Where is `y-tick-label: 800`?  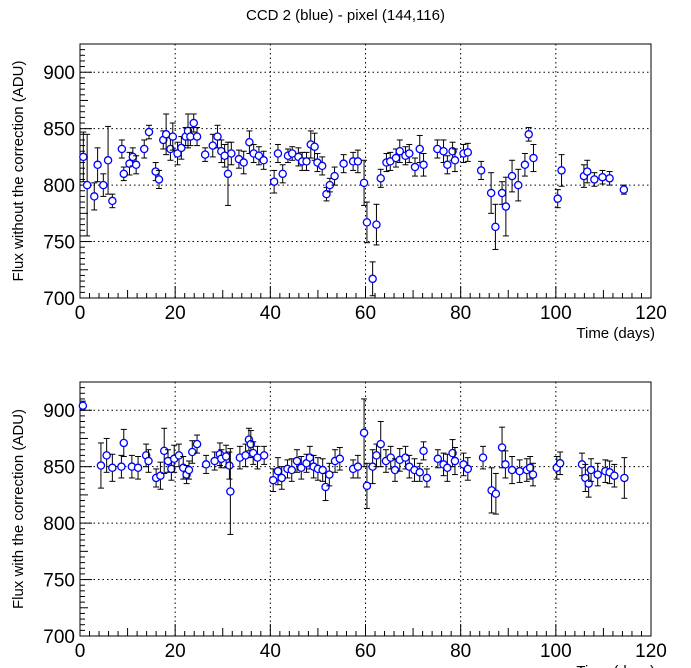
y-tick-label: 800 is located at coordinates (59, 524).